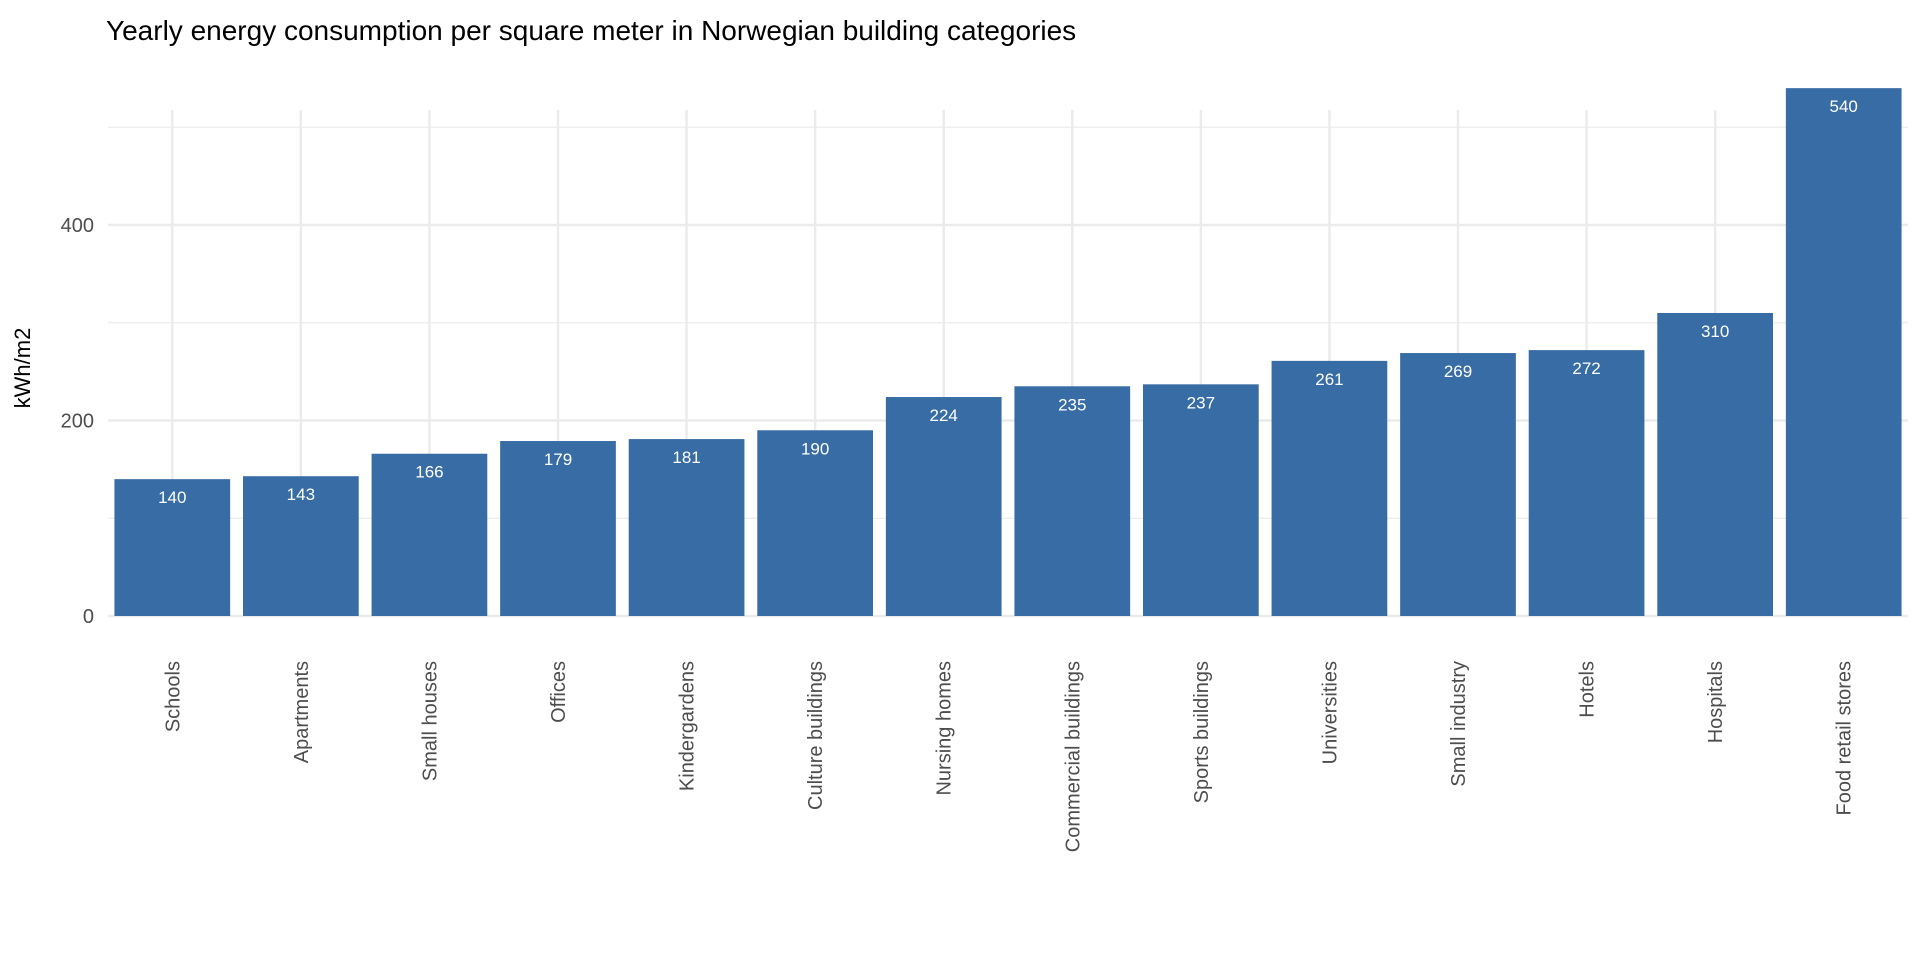 This screenshot has height=960, width=1920. What do you see at coordinates (816, 735) in the screenshot?
I see `x-tick-label: Culture buildings` at bounding box center [816, 735].